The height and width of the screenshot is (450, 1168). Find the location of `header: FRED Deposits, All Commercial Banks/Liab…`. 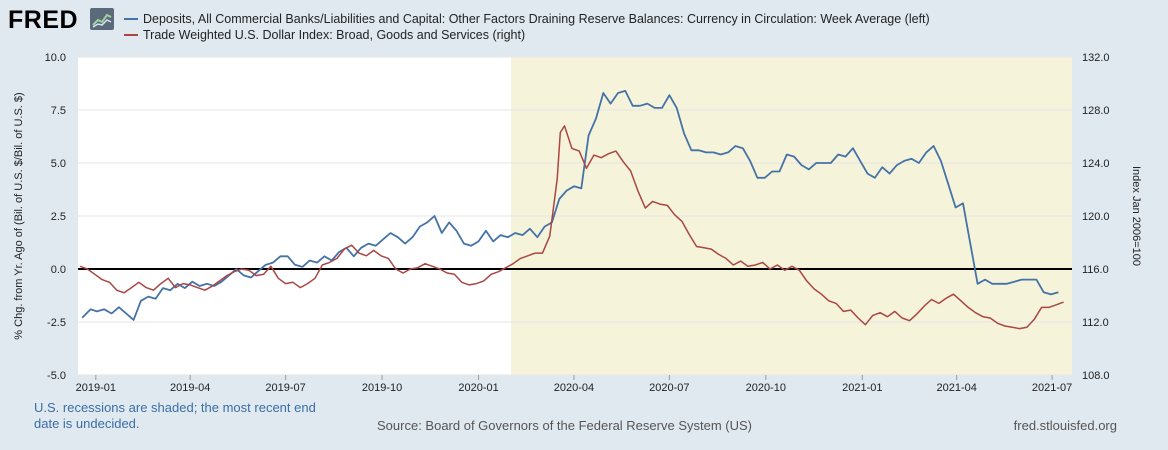

header: FRED Deposits, All Commercial Banks/Liab… is located at coordinates (584, 25).